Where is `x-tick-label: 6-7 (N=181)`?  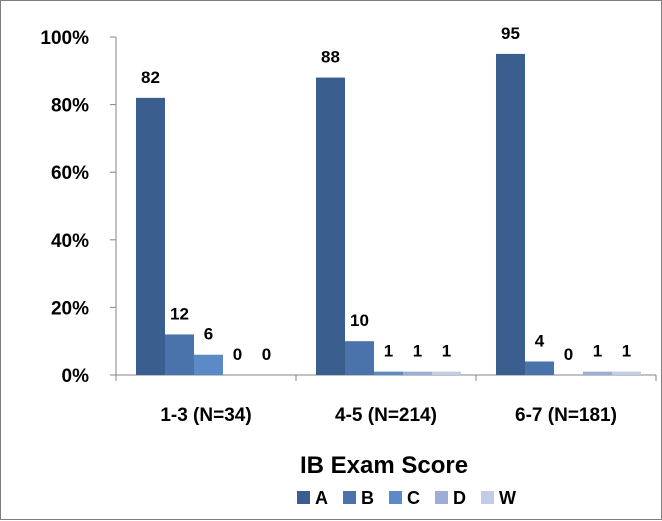 x-tick-label: 6-7 (N=181) is located at coordinates (566, 415).